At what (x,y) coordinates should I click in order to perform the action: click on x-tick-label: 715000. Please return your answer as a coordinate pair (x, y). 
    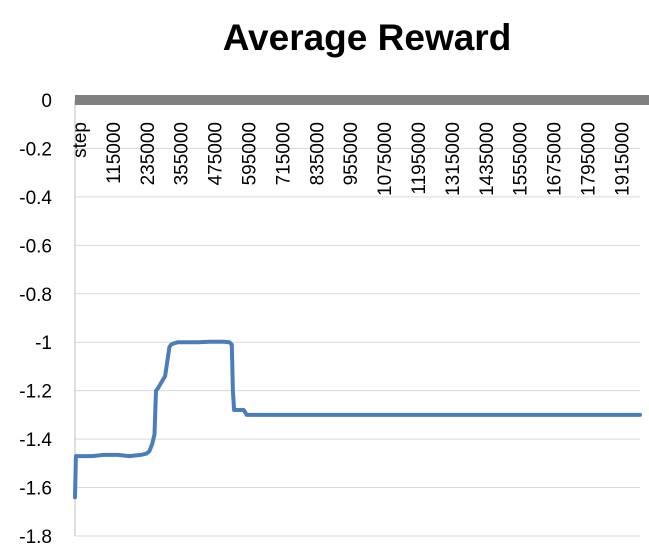
    Looking at the image, I should click on (283, 153).